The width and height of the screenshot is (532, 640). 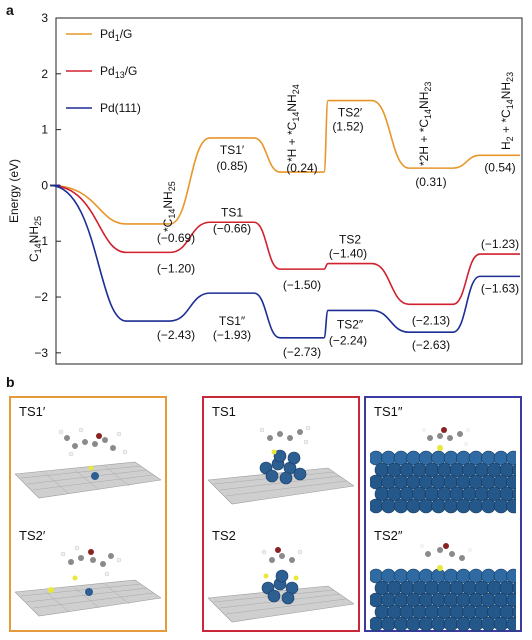 What do you see at coordinates (348, 254) in the screenshot?
I see `data-label: (−1.40)` at bounding box center [348, 254].